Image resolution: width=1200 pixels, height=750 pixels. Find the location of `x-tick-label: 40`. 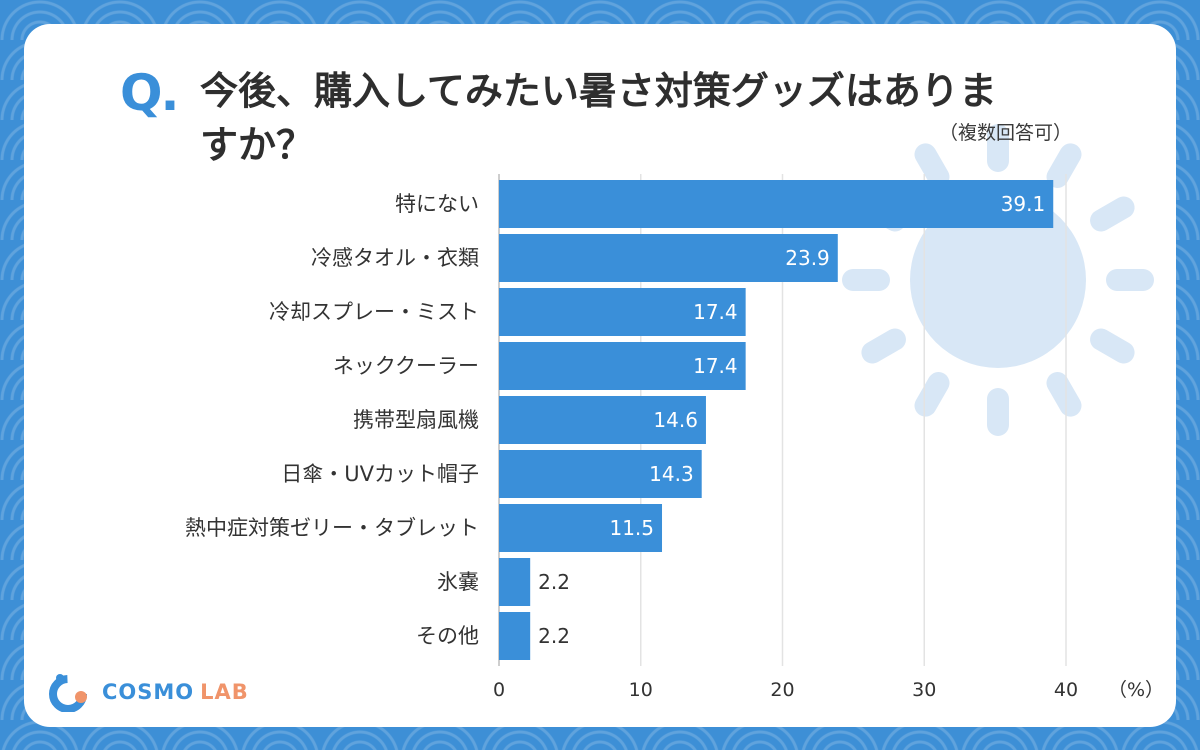

x-tick-label: 40 is located at coordinates (1066, 690).